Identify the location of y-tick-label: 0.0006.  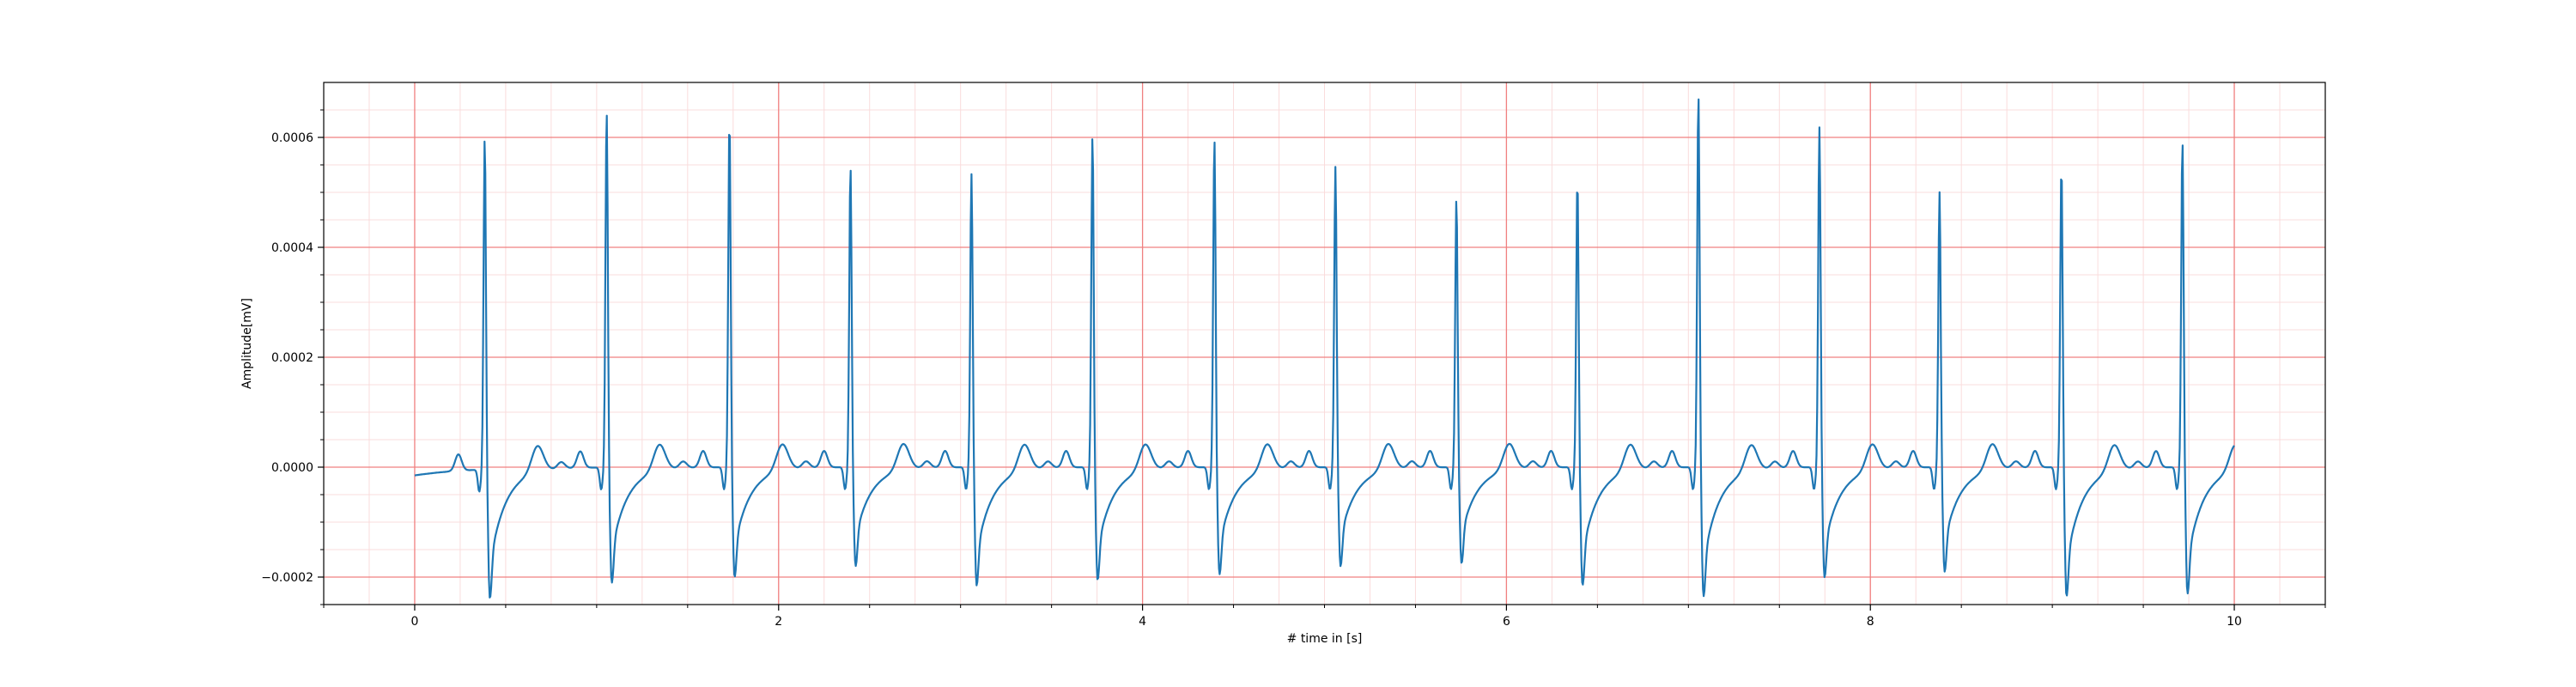
(292, 138).